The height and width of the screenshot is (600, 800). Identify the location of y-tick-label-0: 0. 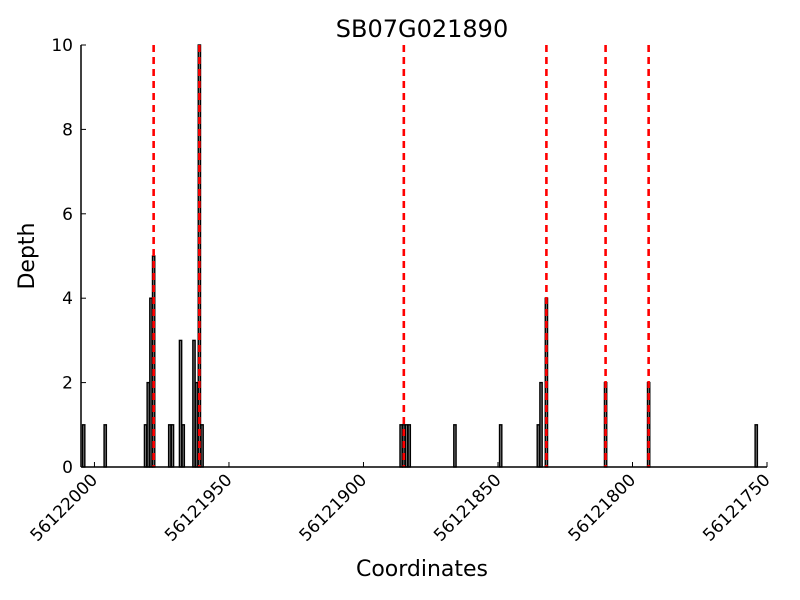
(67, 468).